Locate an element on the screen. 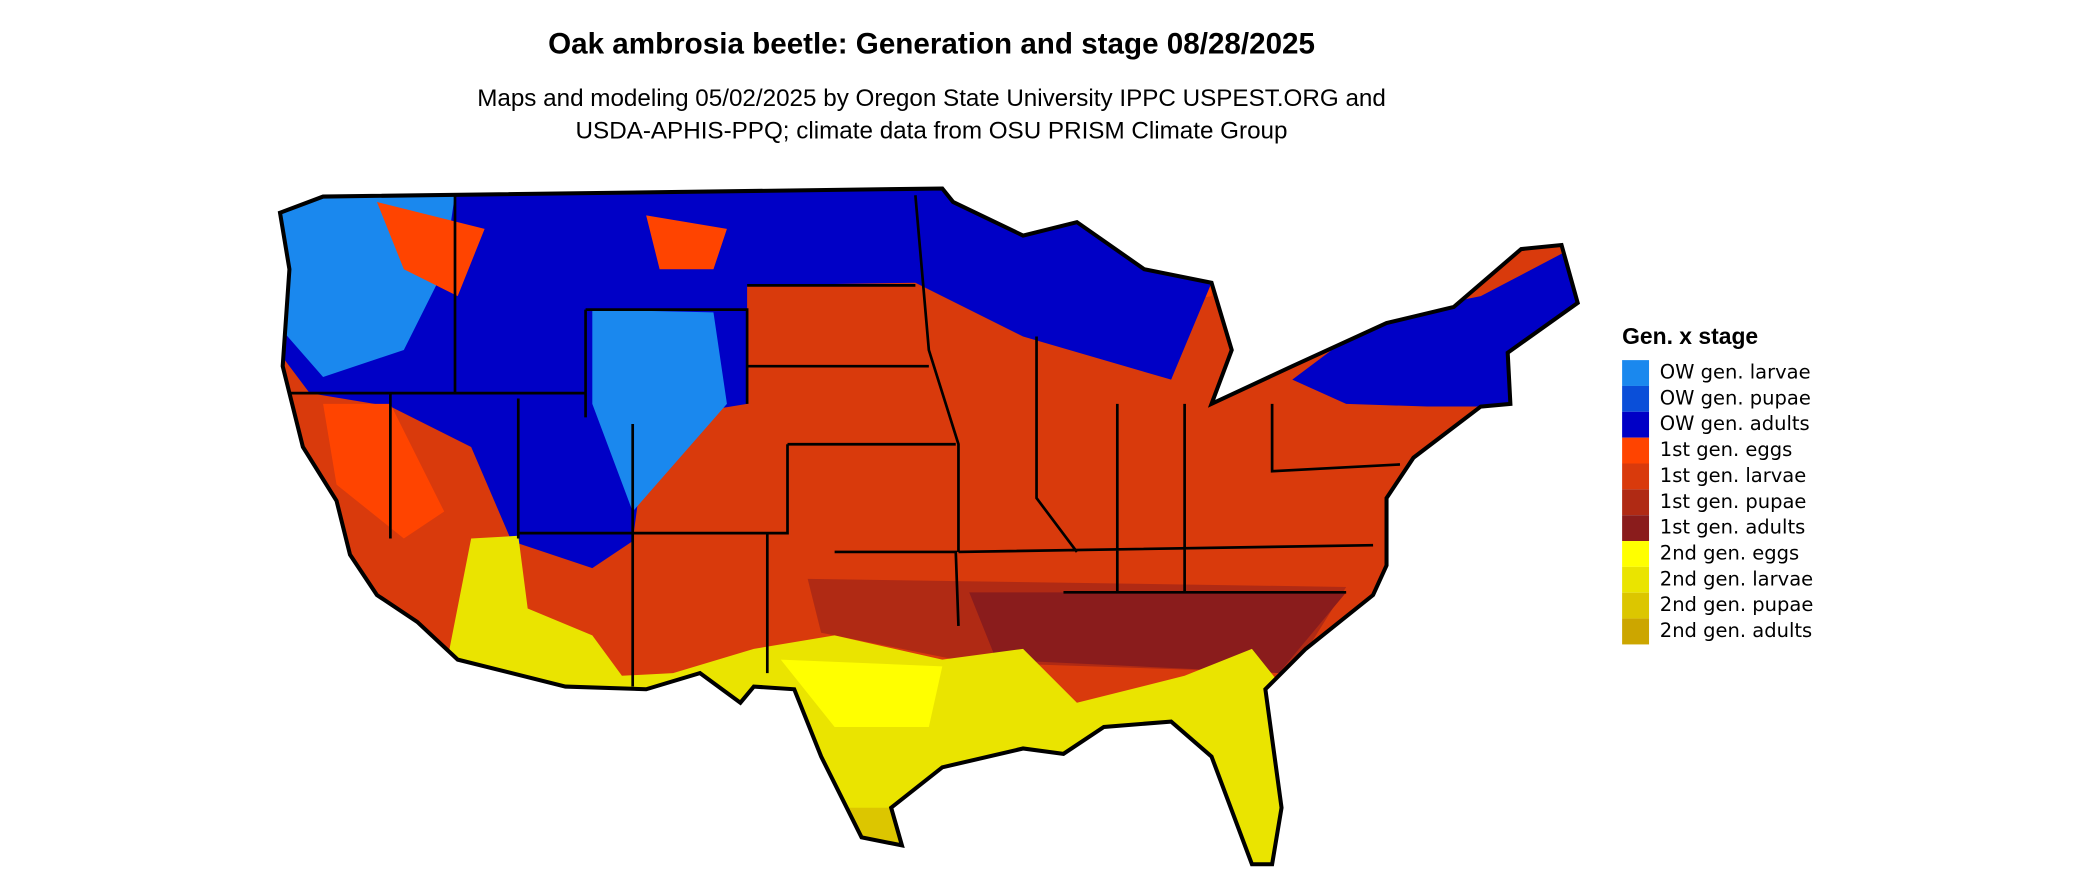  legend-label: OW gen. larvae is located at coordinates (1735, 372).